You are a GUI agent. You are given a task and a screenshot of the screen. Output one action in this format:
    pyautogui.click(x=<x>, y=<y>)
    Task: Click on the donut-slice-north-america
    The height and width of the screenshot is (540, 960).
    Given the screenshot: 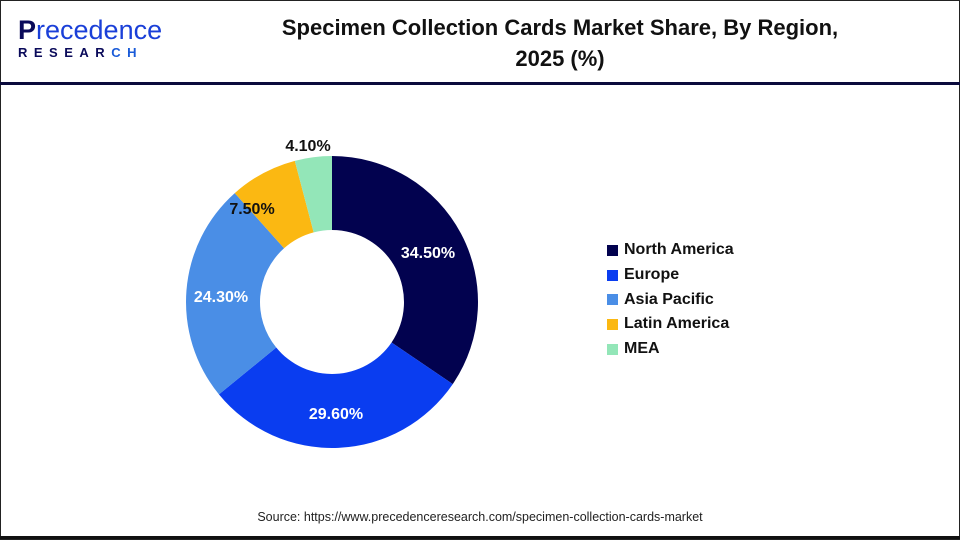 What is the action you would take?
    pyautogui.click(x=405, y=270)
    